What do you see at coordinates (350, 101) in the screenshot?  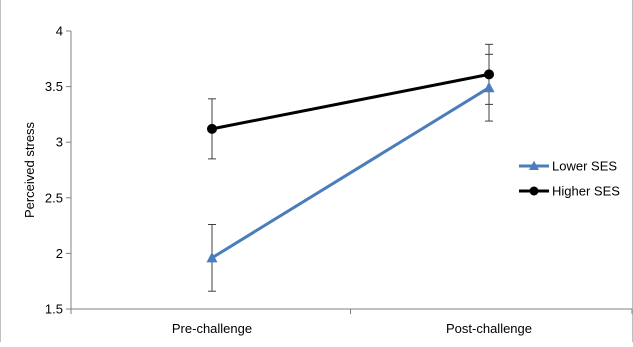 I see `series-line` at bounding box center [350, 101].